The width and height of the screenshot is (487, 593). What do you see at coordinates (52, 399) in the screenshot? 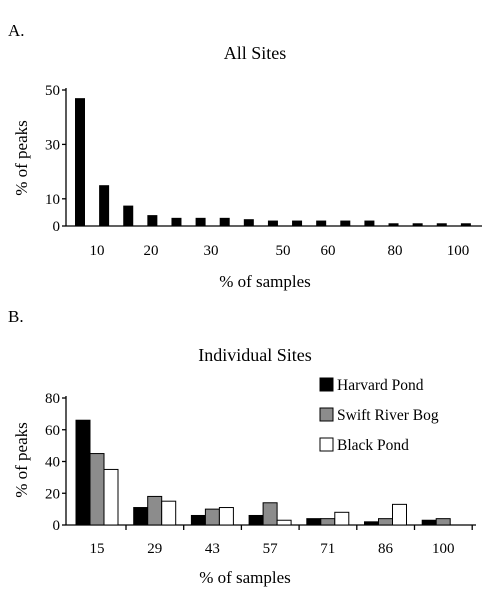
I see `panel-b-y-tick-label: 80` at bounding box center [52, 399].